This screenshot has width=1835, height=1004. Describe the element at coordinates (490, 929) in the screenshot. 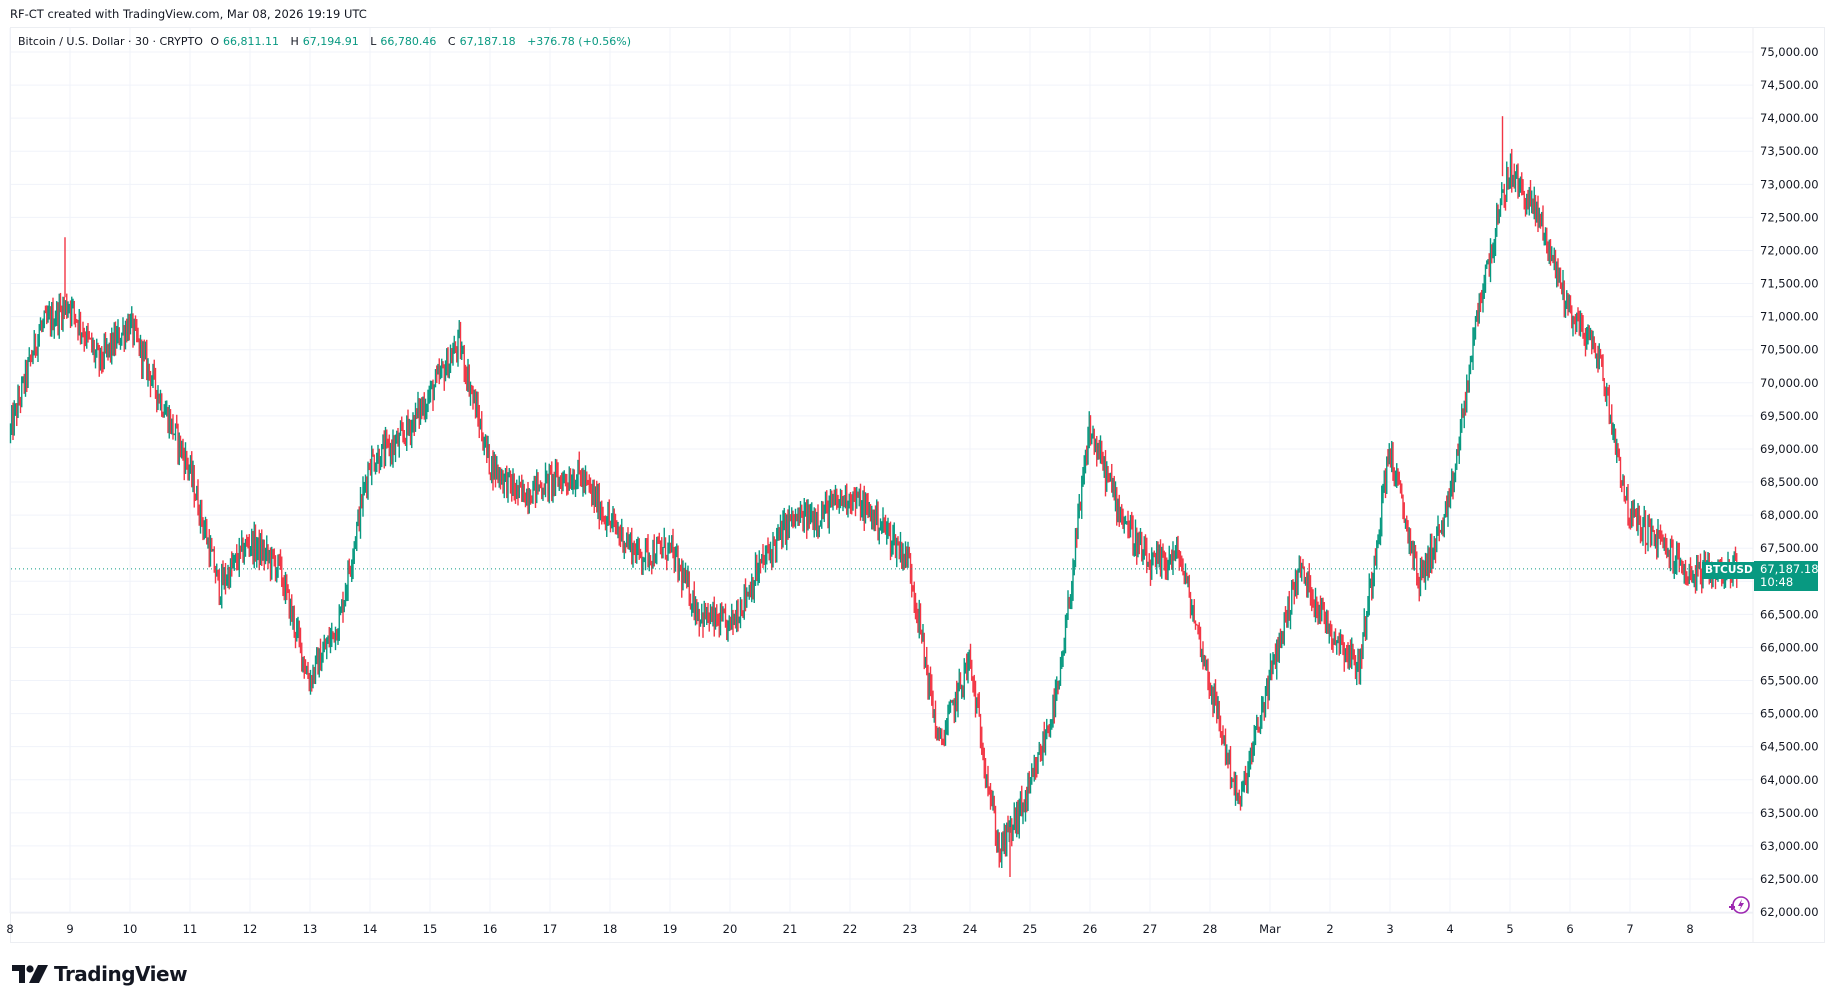

I see `time-tick: 16` at that location.